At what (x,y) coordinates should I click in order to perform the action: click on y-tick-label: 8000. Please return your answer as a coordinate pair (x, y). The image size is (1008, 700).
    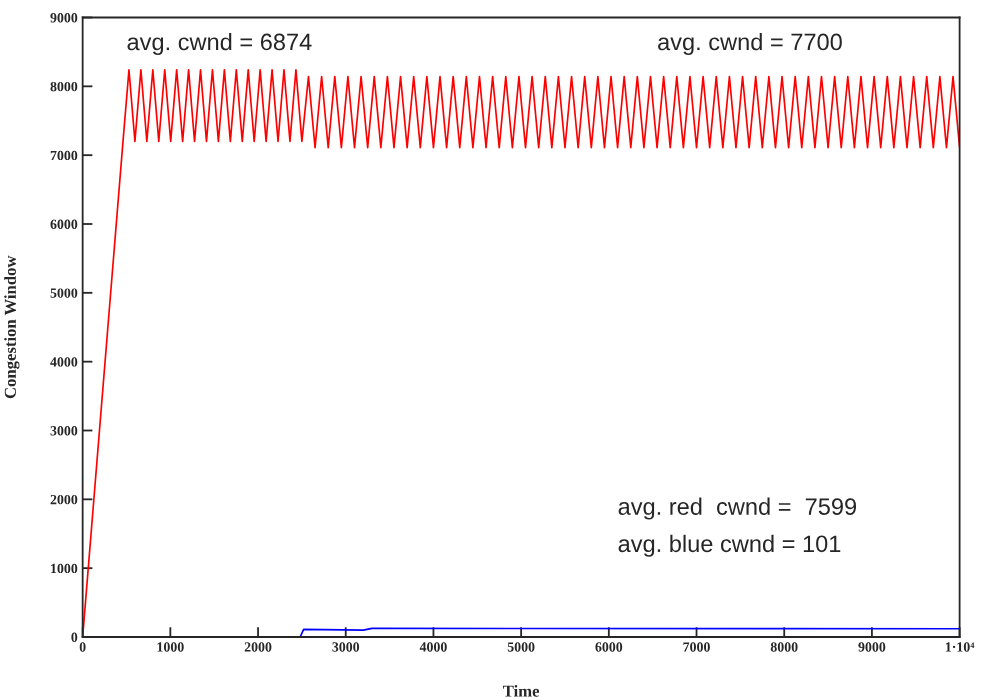
    Looking at the image, I should click on (64, 86).